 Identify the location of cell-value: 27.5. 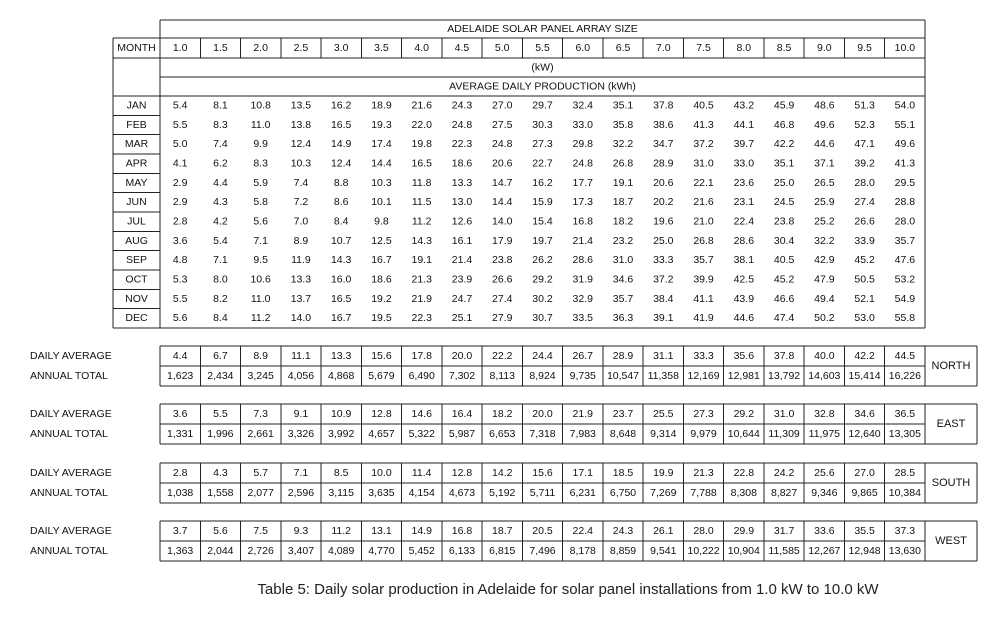
(502, 125).